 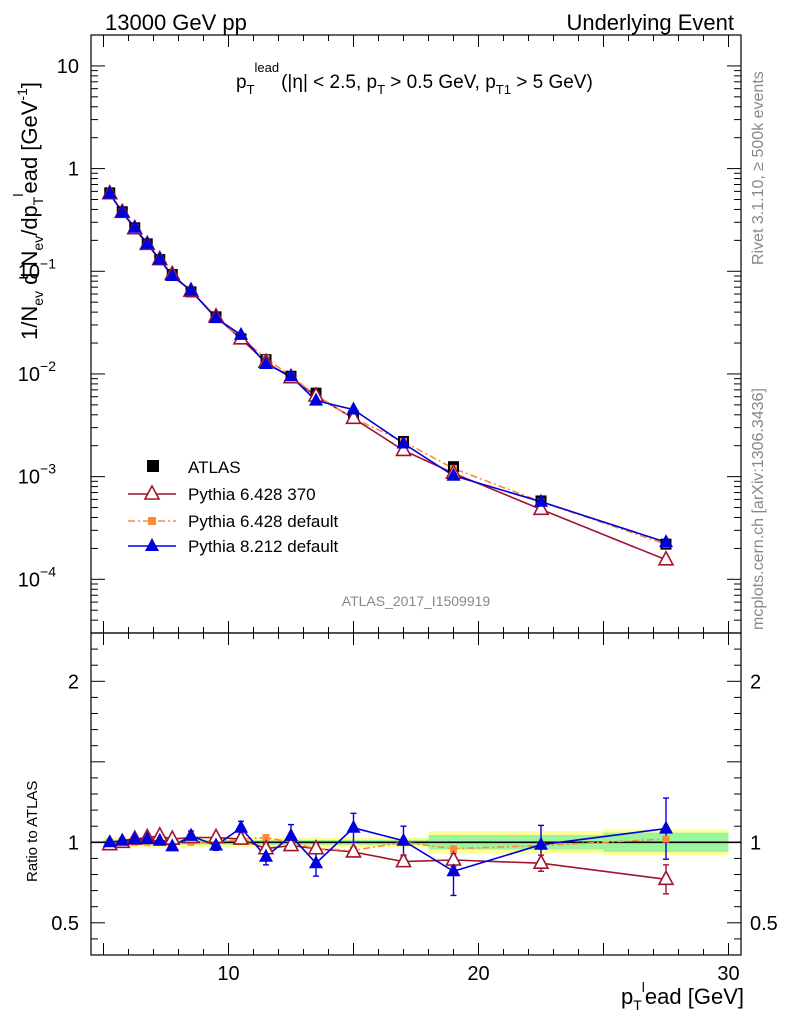 What do you see at coordinates (263, 546) in the screenshot?
I see `legend-p8-label: Pythia 8.212 default` at bounding box center [263, 546].